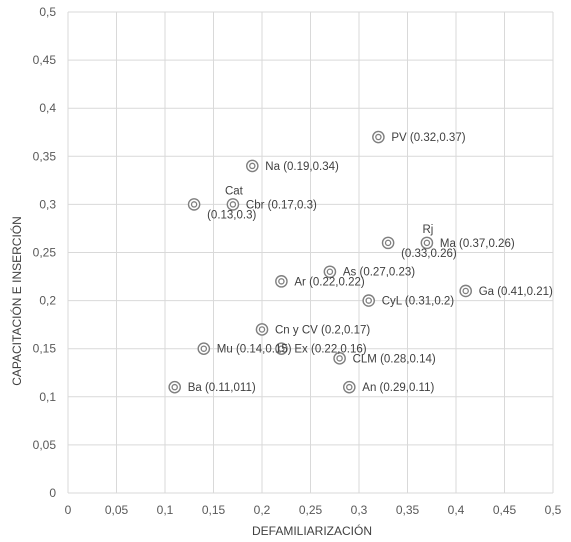 The width and height of the screenshot is (571, 542). I want to click on point-label: Ga (0.41,0.21), so click(516, 292).